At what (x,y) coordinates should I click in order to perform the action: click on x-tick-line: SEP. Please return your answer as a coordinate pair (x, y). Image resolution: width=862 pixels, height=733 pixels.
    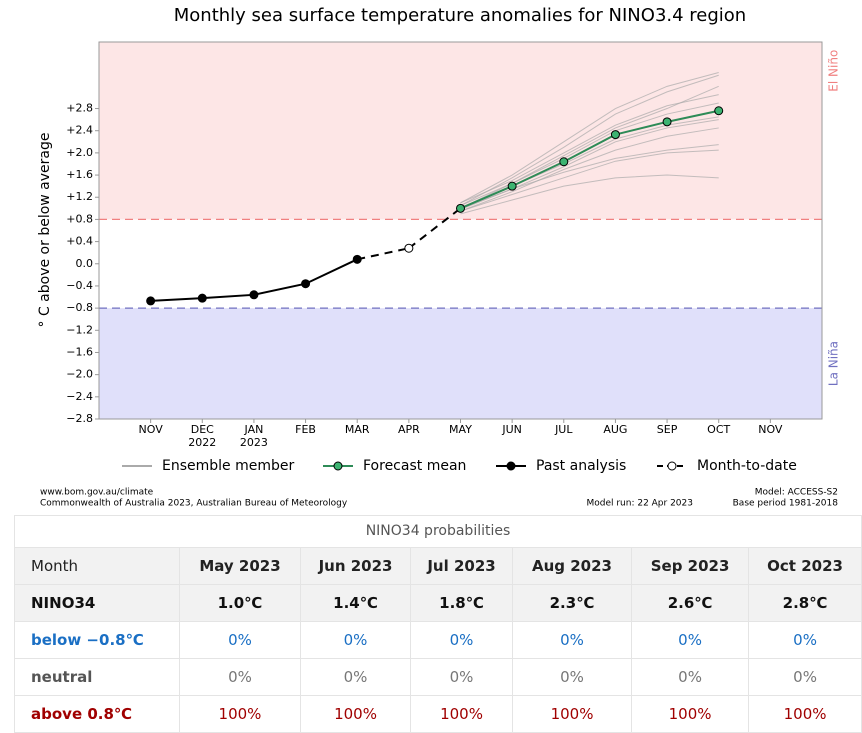
    Looking at the image, I should click on (667, 429).